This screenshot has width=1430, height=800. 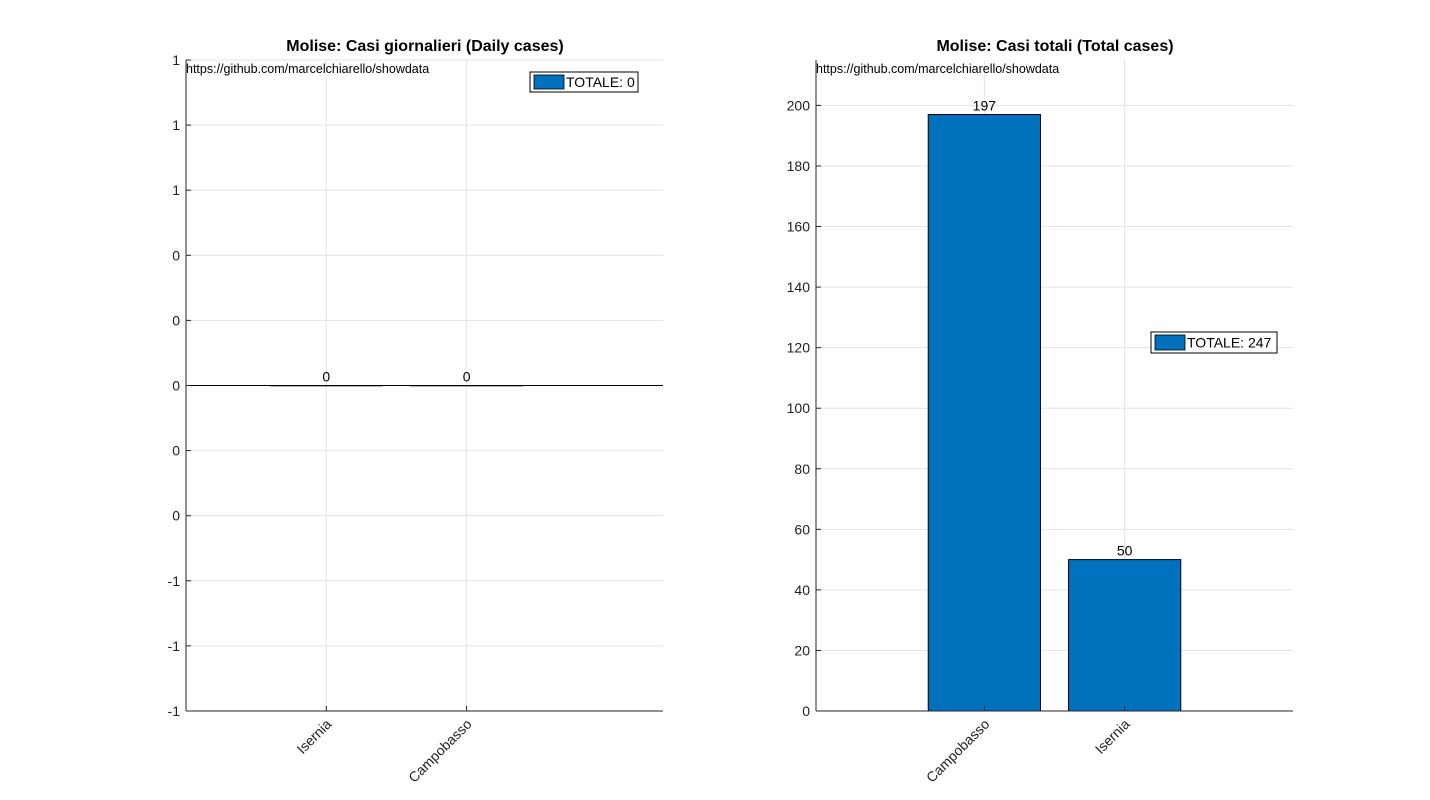 What do you see at coordinates (802, 529) in the screenshot?
I see `y-tick-label: 60` at bounding box center [802, 529].